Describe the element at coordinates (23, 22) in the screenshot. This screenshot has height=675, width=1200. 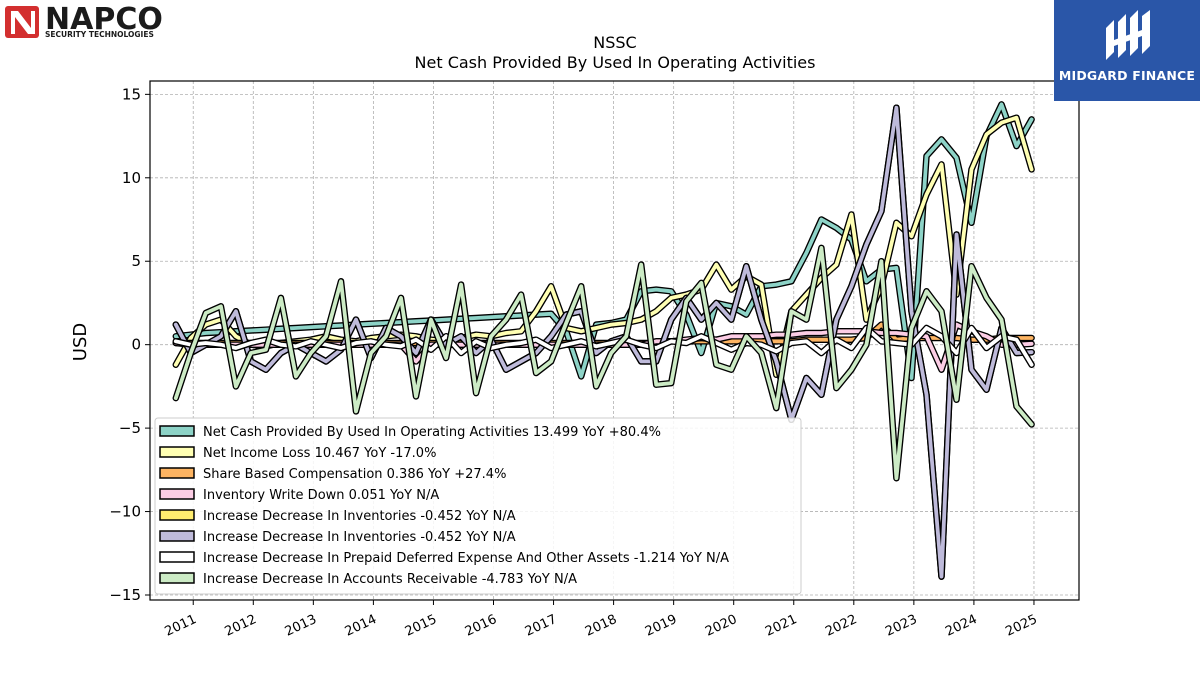
I see `napco-emblem-glyph` at that location.